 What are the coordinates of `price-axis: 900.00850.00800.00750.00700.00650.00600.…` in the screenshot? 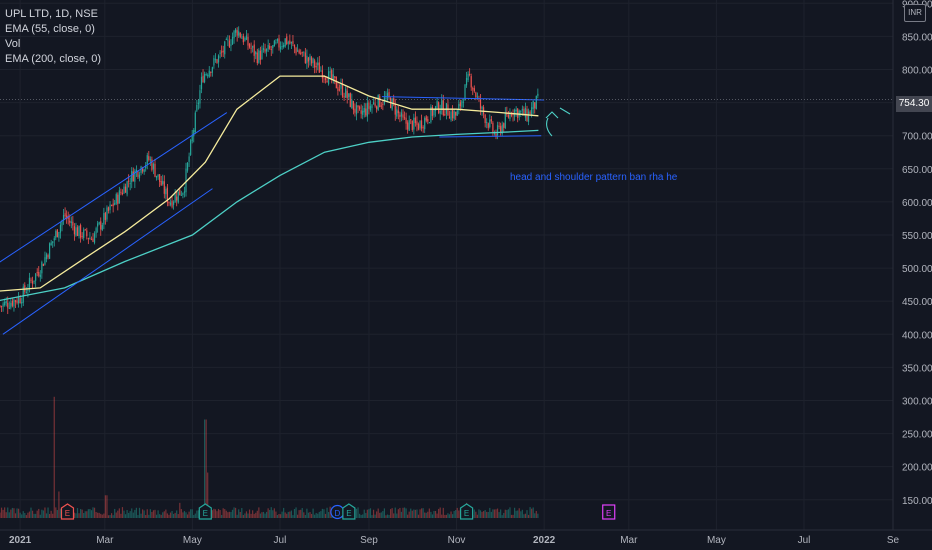 It's located at (912, 265).